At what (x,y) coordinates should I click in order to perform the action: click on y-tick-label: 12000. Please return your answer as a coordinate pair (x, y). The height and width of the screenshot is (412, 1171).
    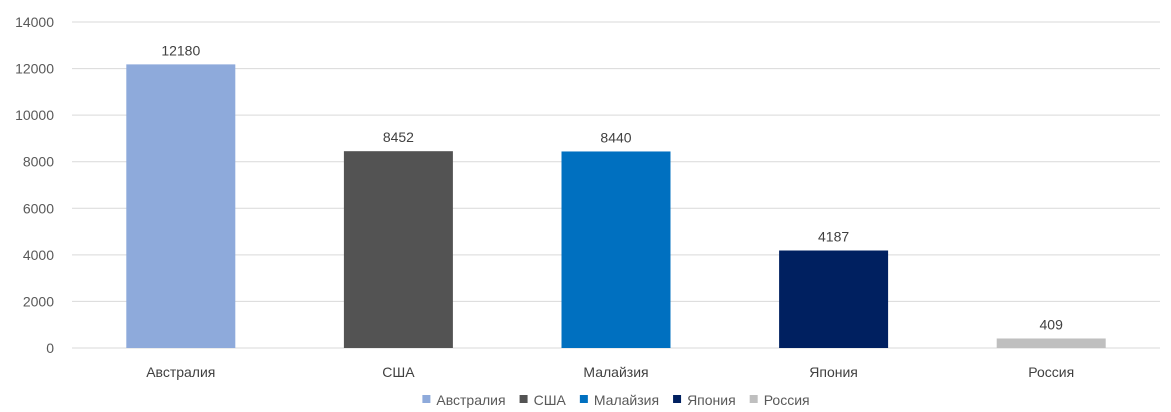
    Looking at the image, I should click on (34, 69).